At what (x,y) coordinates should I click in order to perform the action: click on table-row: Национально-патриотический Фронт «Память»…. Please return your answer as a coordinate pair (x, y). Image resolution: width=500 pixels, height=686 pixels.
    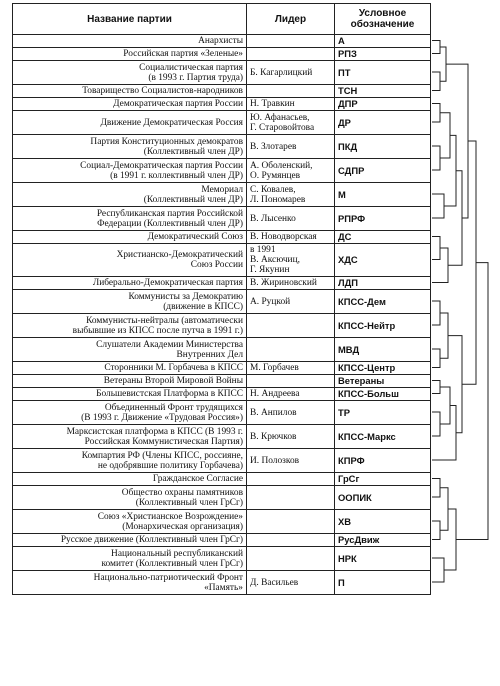
    Looking at the image, I should click on (221, 582).